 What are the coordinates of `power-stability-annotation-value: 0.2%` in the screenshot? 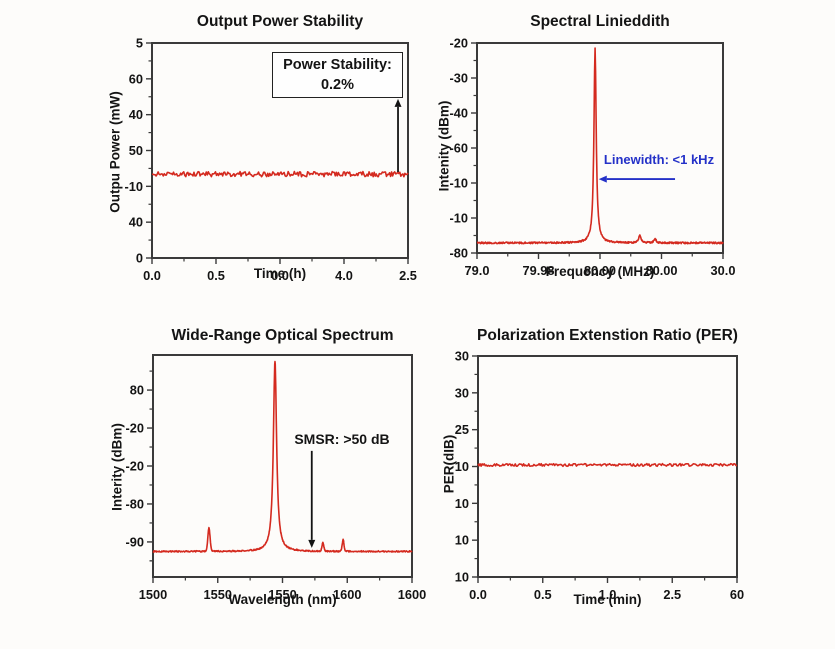 It's located at (337, 85).